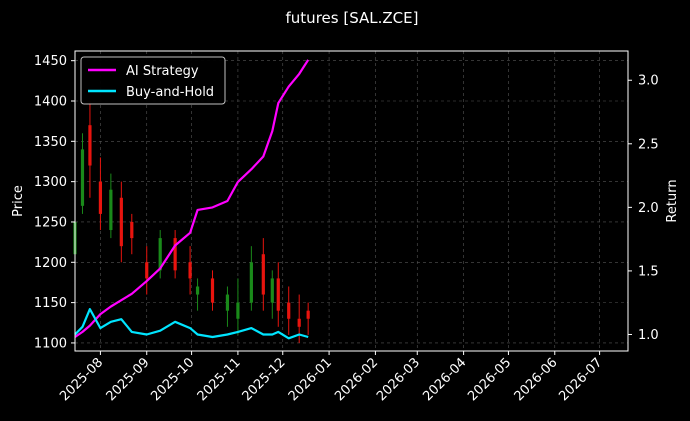 This screenshot has height=421, width=690. What do you see at coordinates (50, 263) in the screenshot?
I see `y-tick-label: 1200` at bounding box center [50, 263].